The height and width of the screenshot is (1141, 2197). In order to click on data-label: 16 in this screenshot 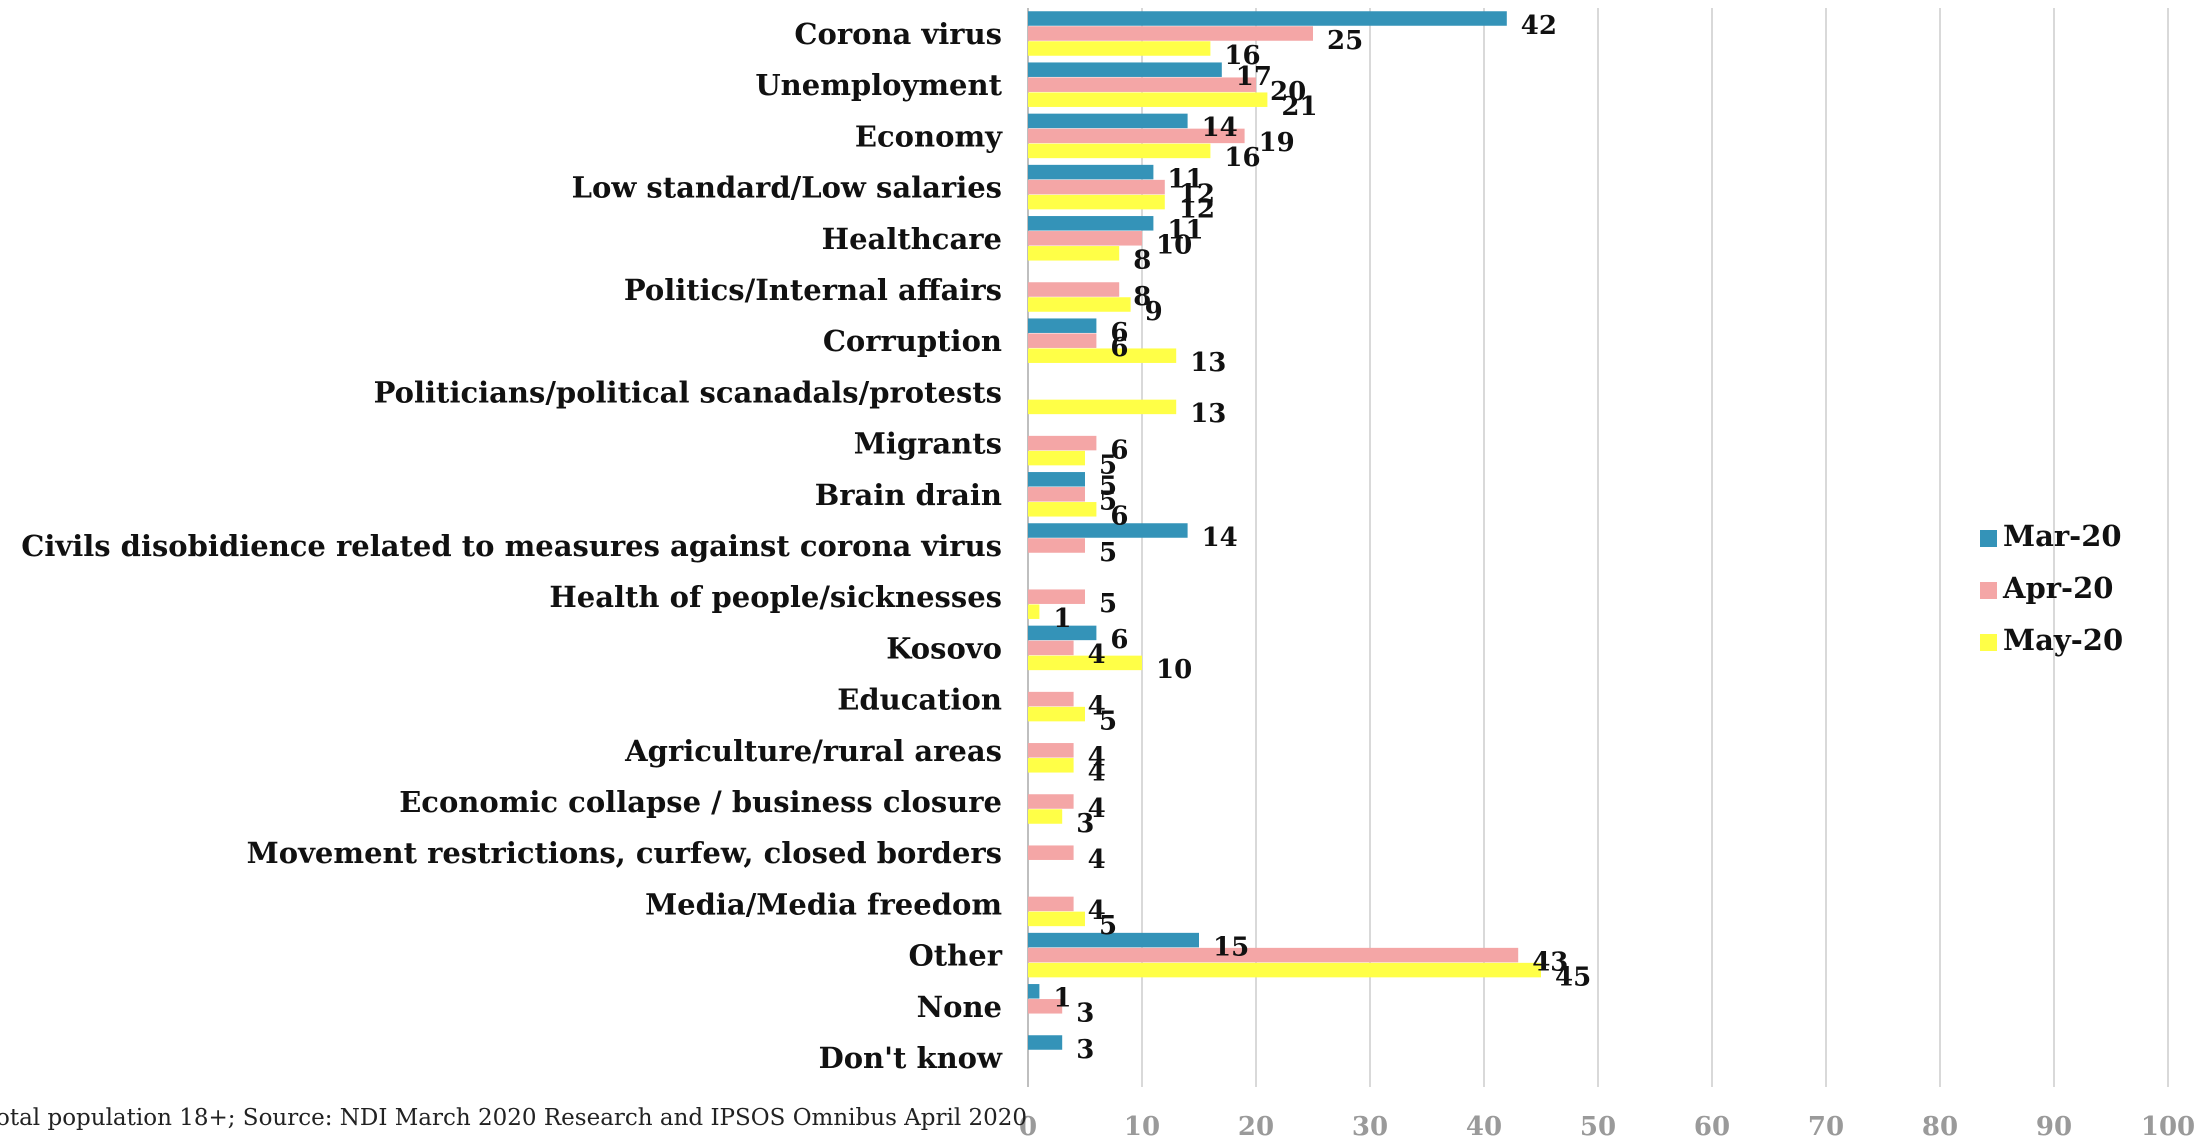, I will do `click(1242, 158)`.